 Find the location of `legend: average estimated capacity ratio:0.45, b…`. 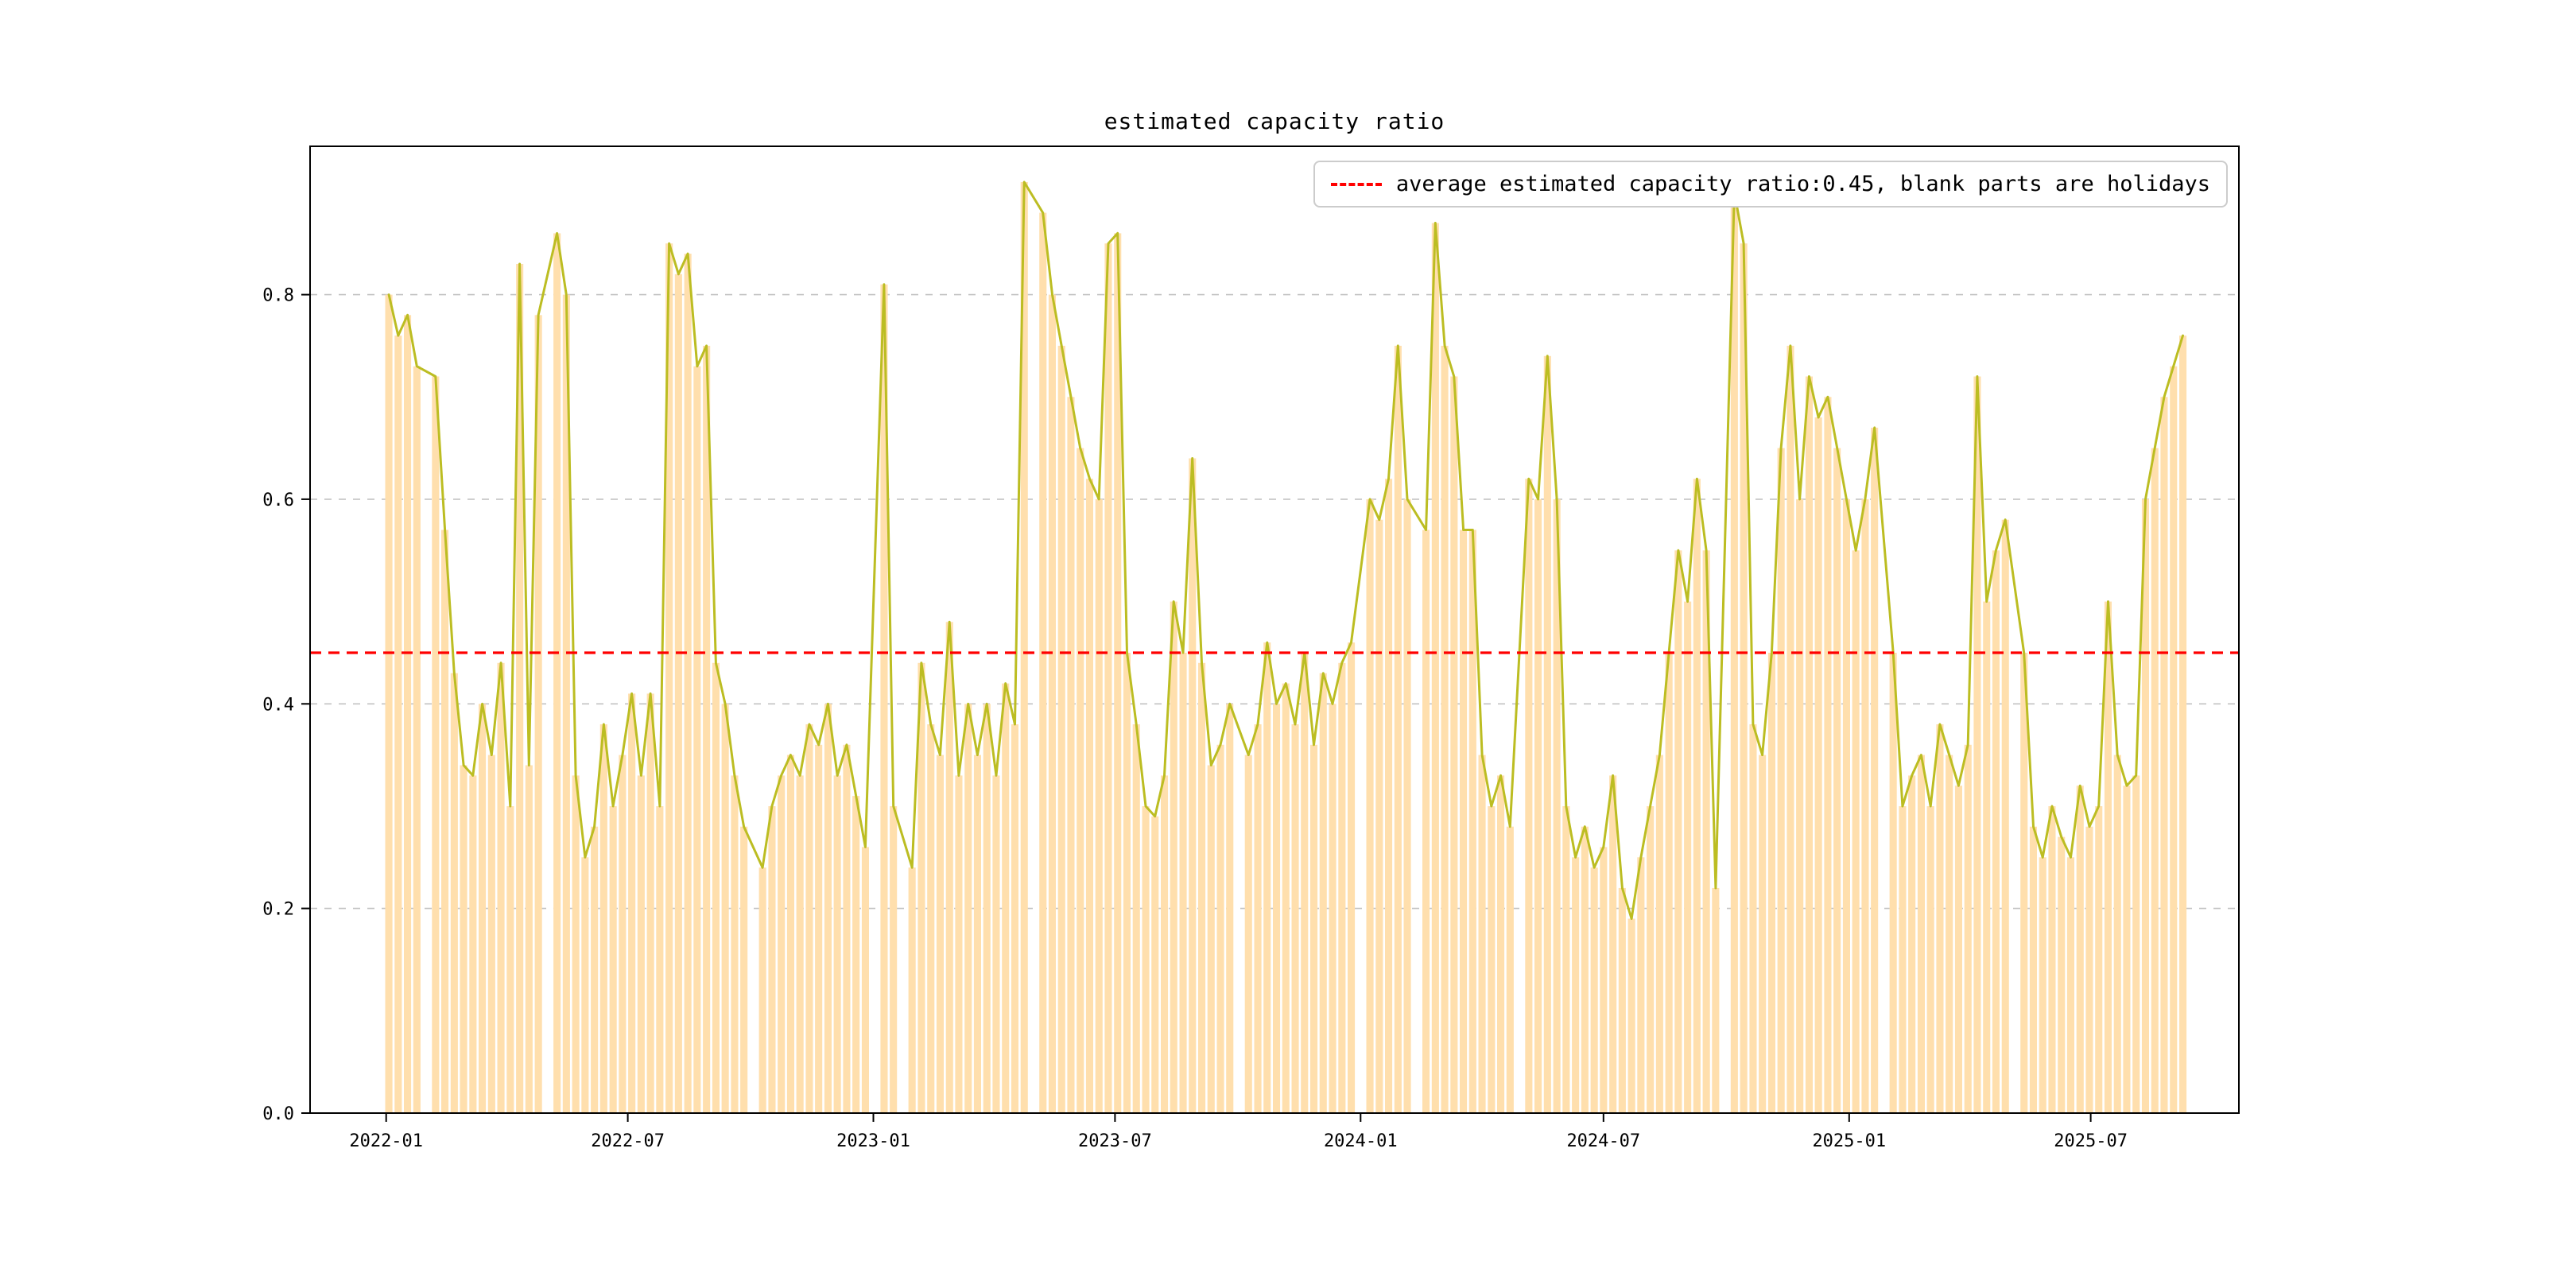

legend: average estimated capacity ratio:0.45, b… is located at coordinates (1770, 185).